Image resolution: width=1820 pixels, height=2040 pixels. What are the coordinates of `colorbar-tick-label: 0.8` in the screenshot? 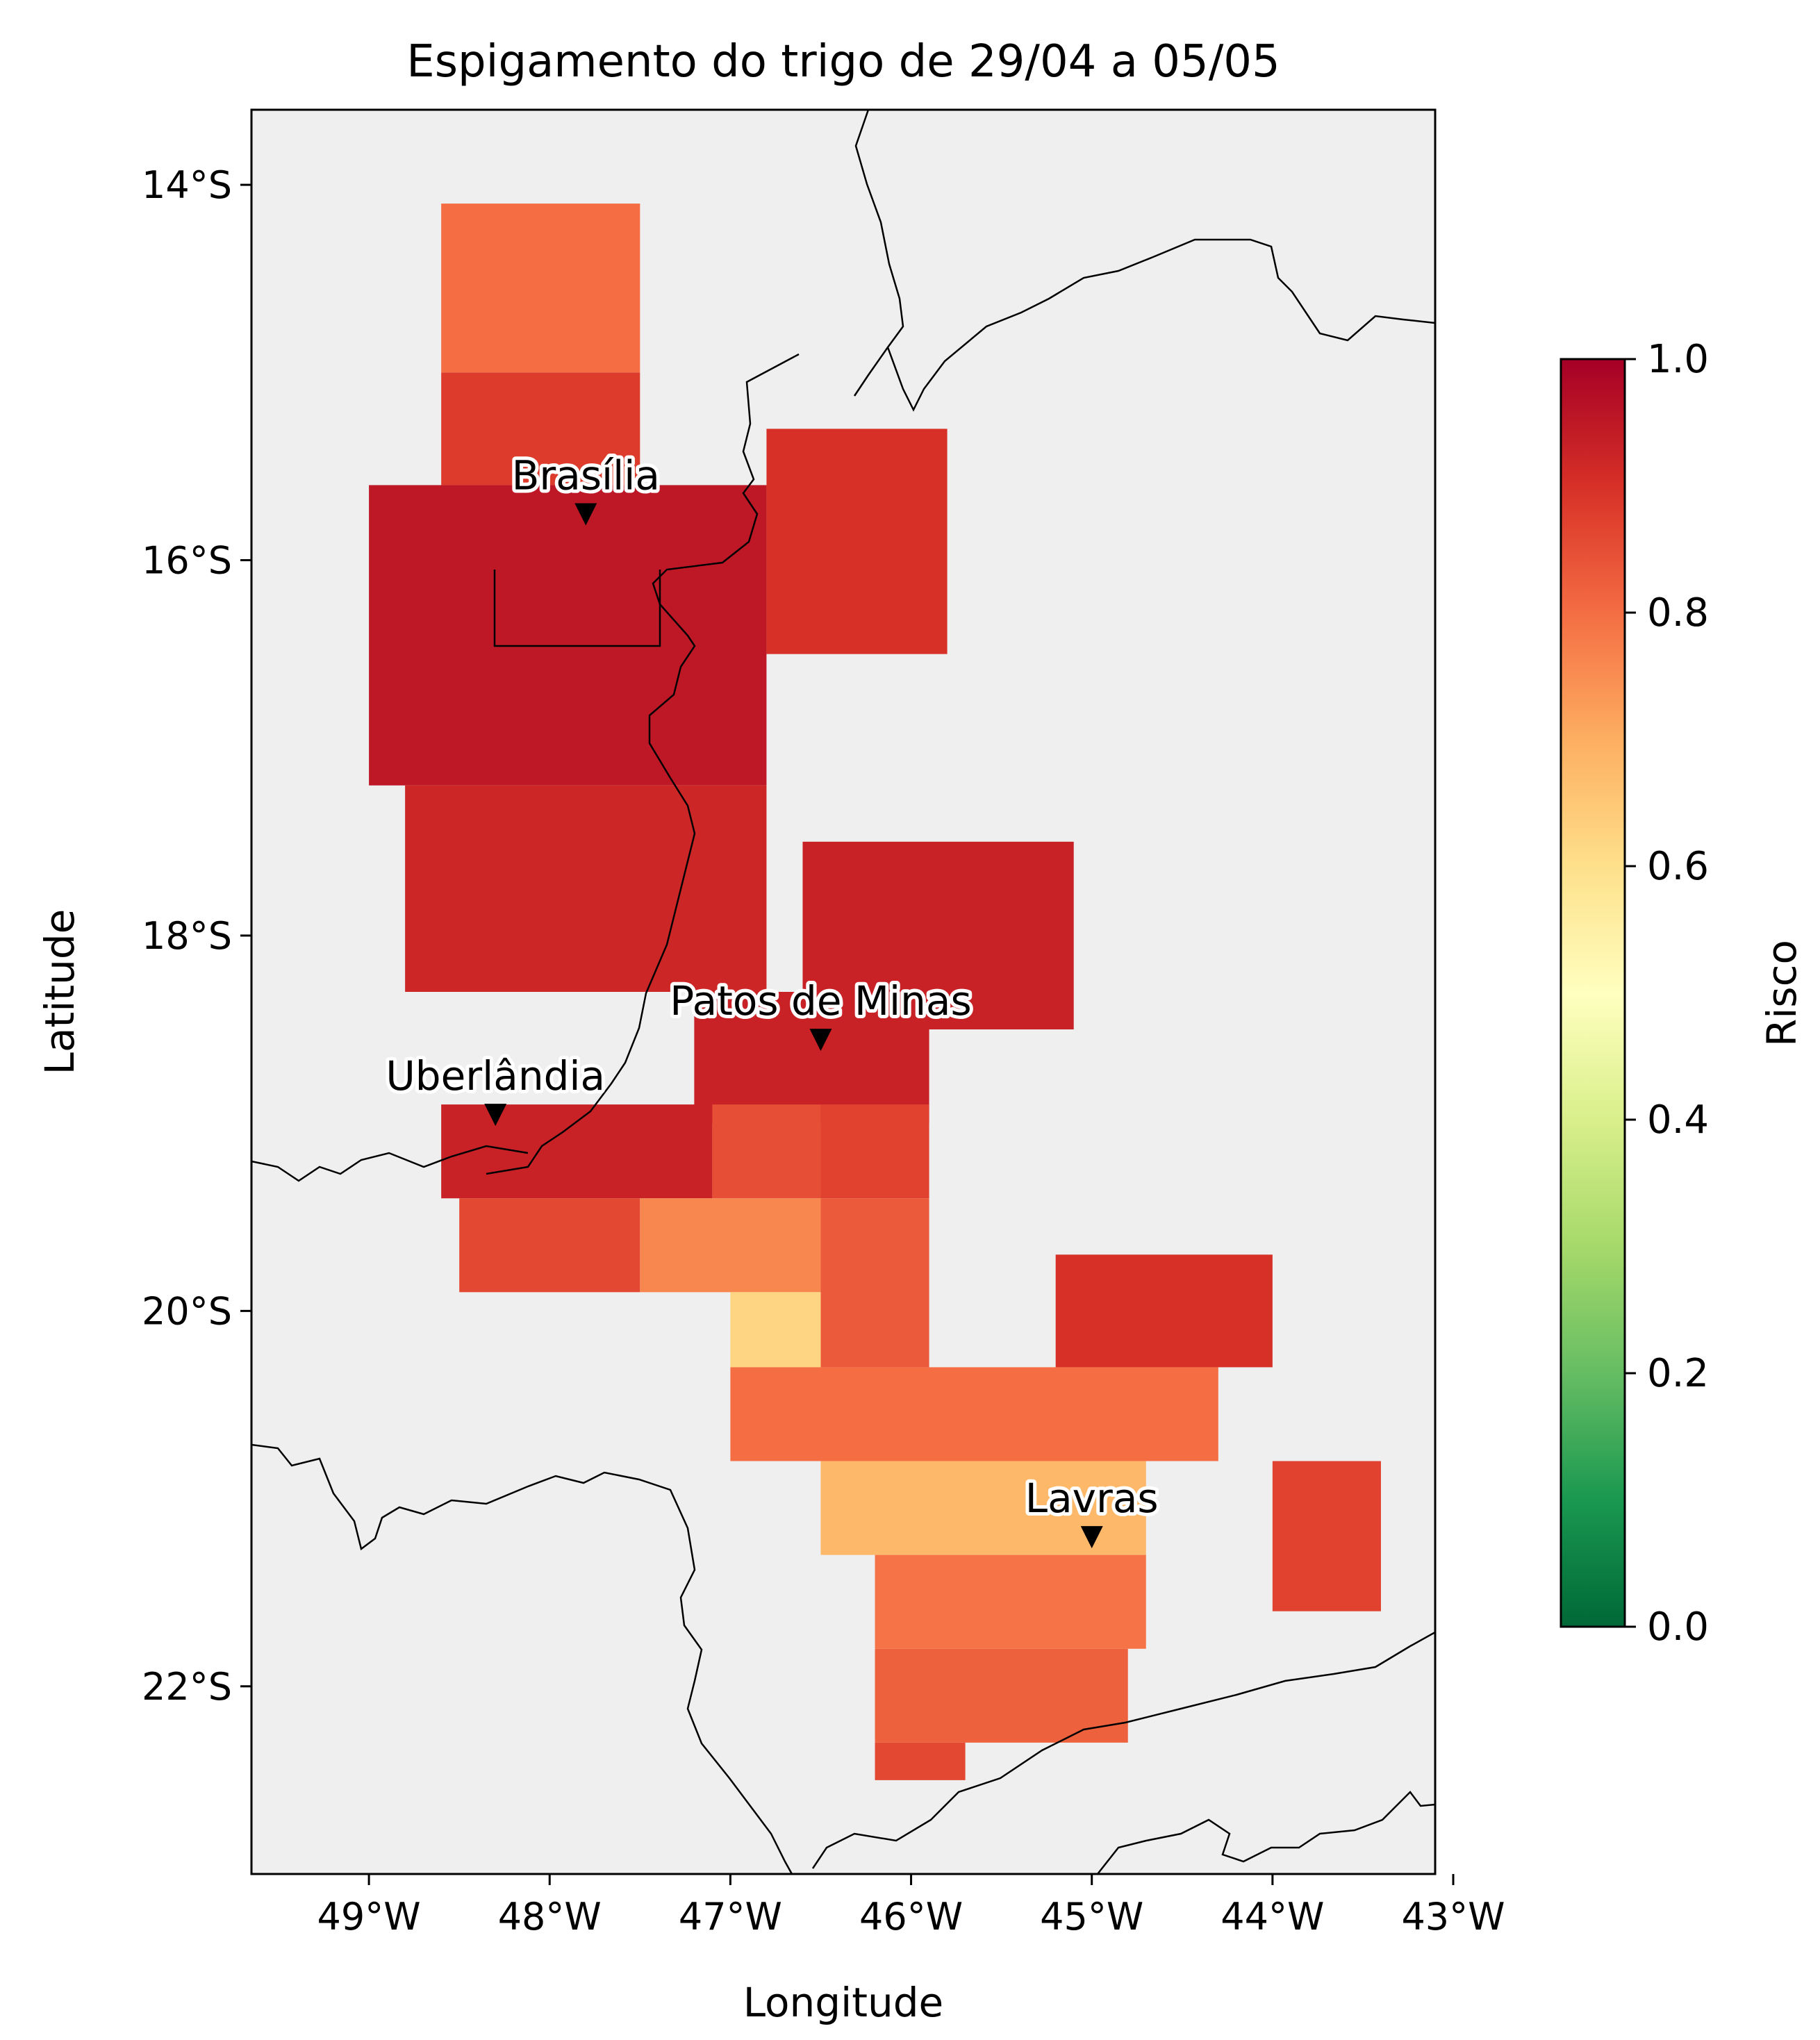 It's located at (1678, 613).